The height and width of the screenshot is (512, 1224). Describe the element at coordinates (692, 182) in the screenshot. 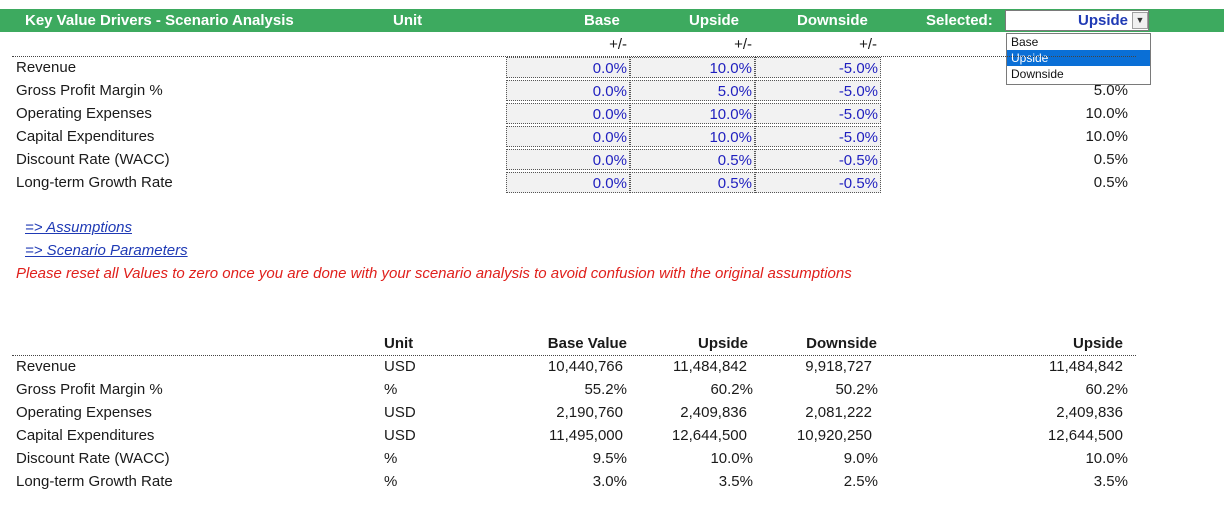

I see `upside-input-ltg: 0.5%` at that location.